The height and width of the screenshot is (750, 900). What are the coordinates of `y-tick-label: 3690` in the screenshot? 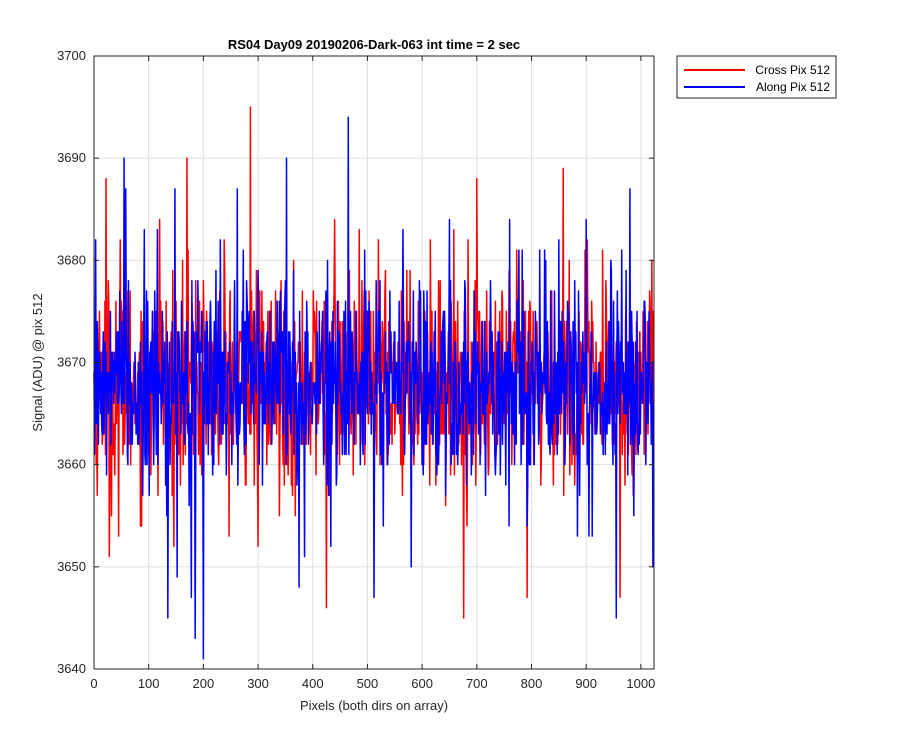 It's located at (71, 157).